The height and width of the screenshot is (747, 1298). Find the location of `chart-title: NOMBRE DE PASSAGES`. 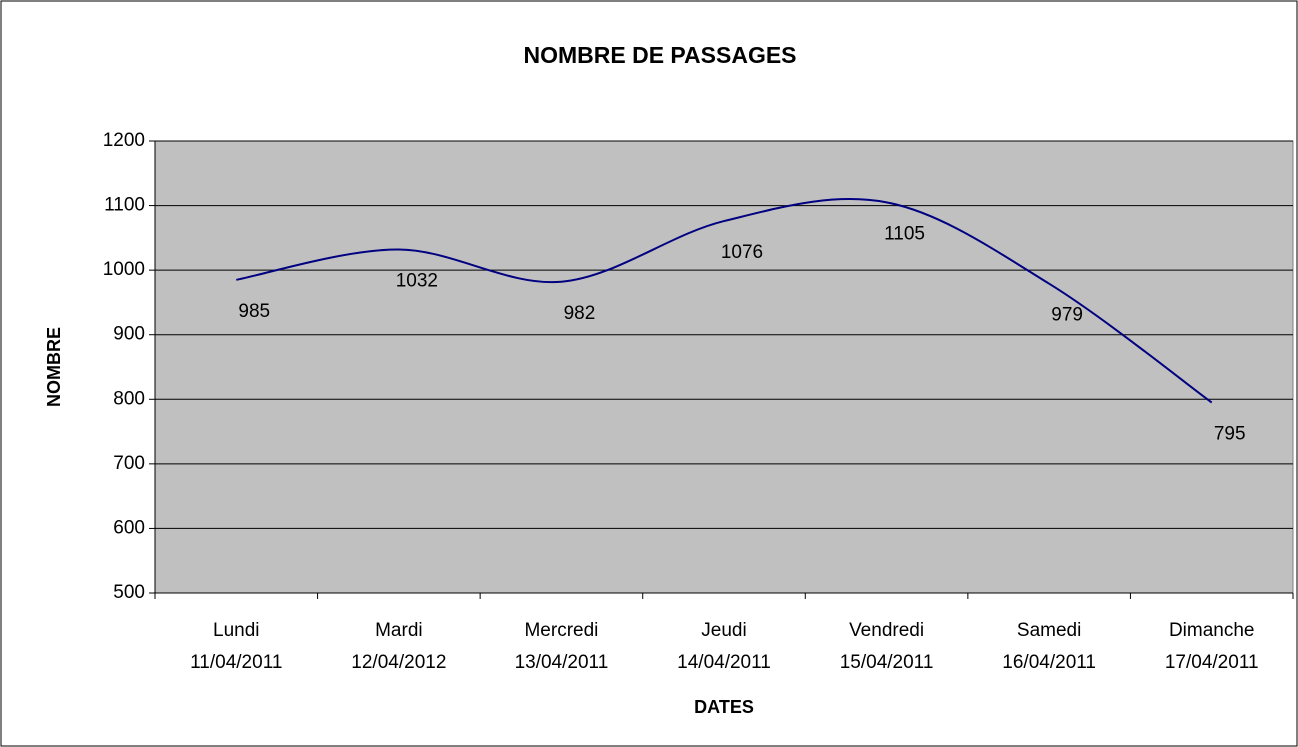

chart-title: NOMBRE DE PASSAGES is located at coordinates (659, 55).